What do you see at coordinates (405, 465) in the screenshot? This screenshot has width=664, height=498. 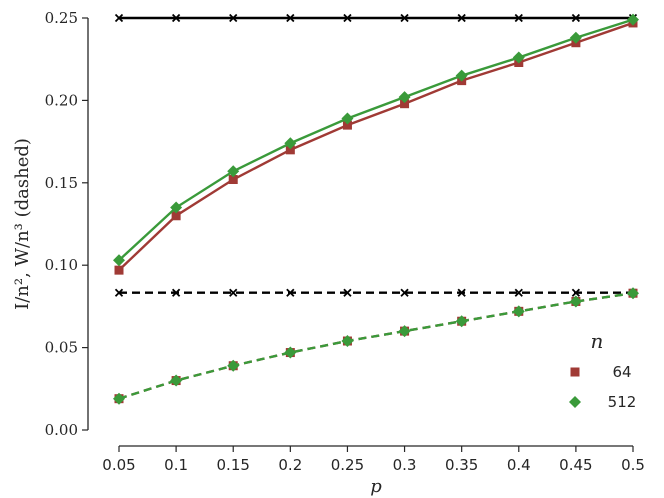 I see `x-tick-label: 0.3` at bounding box center [405, 465].